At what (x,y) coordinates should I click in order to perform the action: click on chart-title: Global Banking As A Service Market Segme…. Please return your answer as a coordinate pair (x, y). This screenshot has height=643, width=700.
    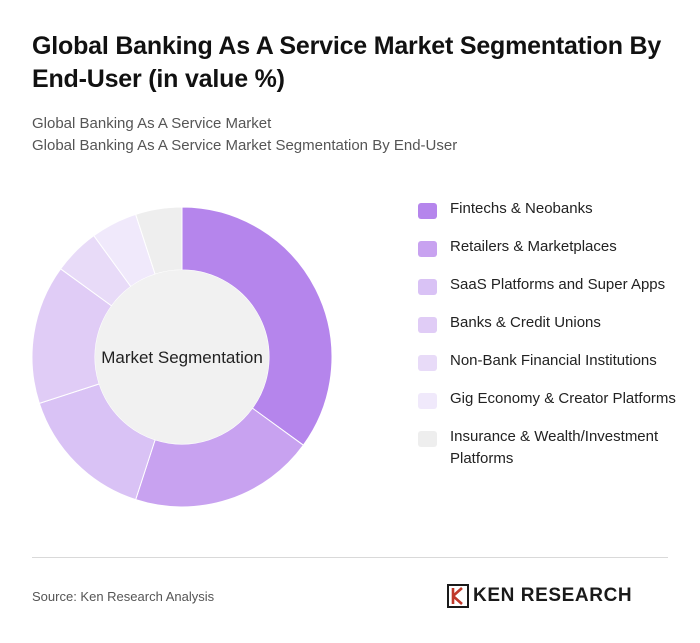
    Looking at the image, I should click on (347, 62).